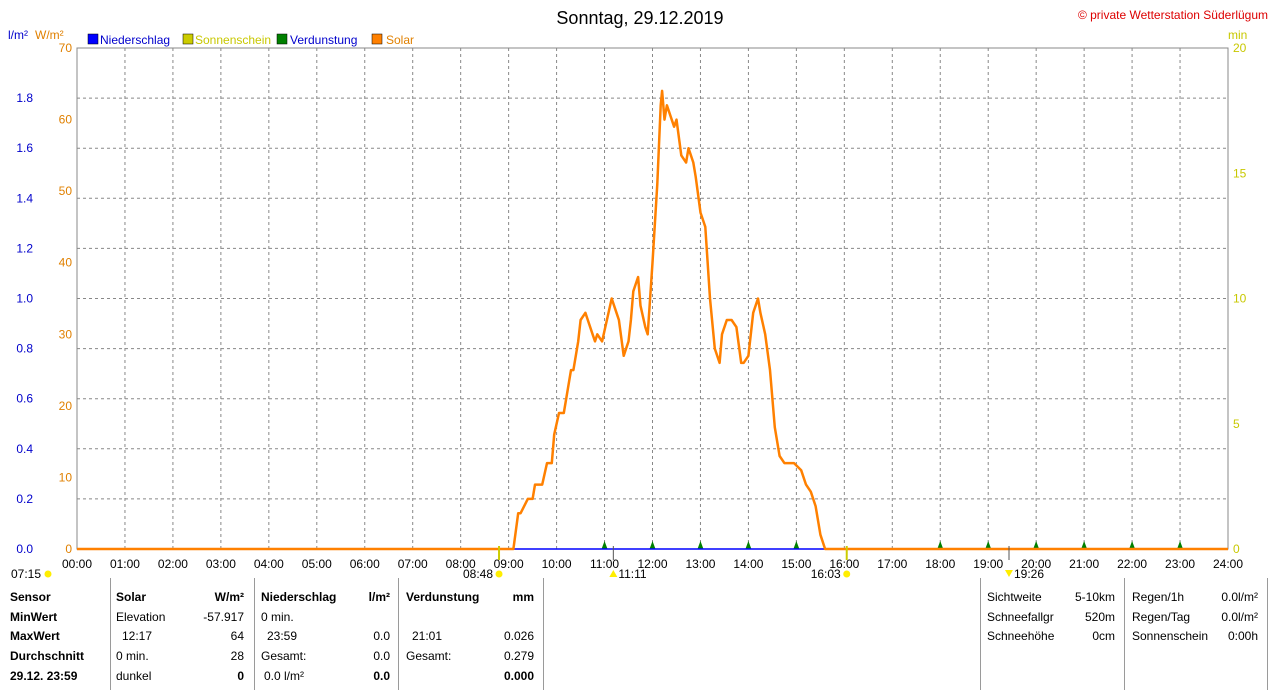 This screenshot has height=694, width=1280. What do you see at coordinates (1240, 173) in the screenshot?
I see `y-tick-label-sunshine: 15` at bounding box center [1240, 173].